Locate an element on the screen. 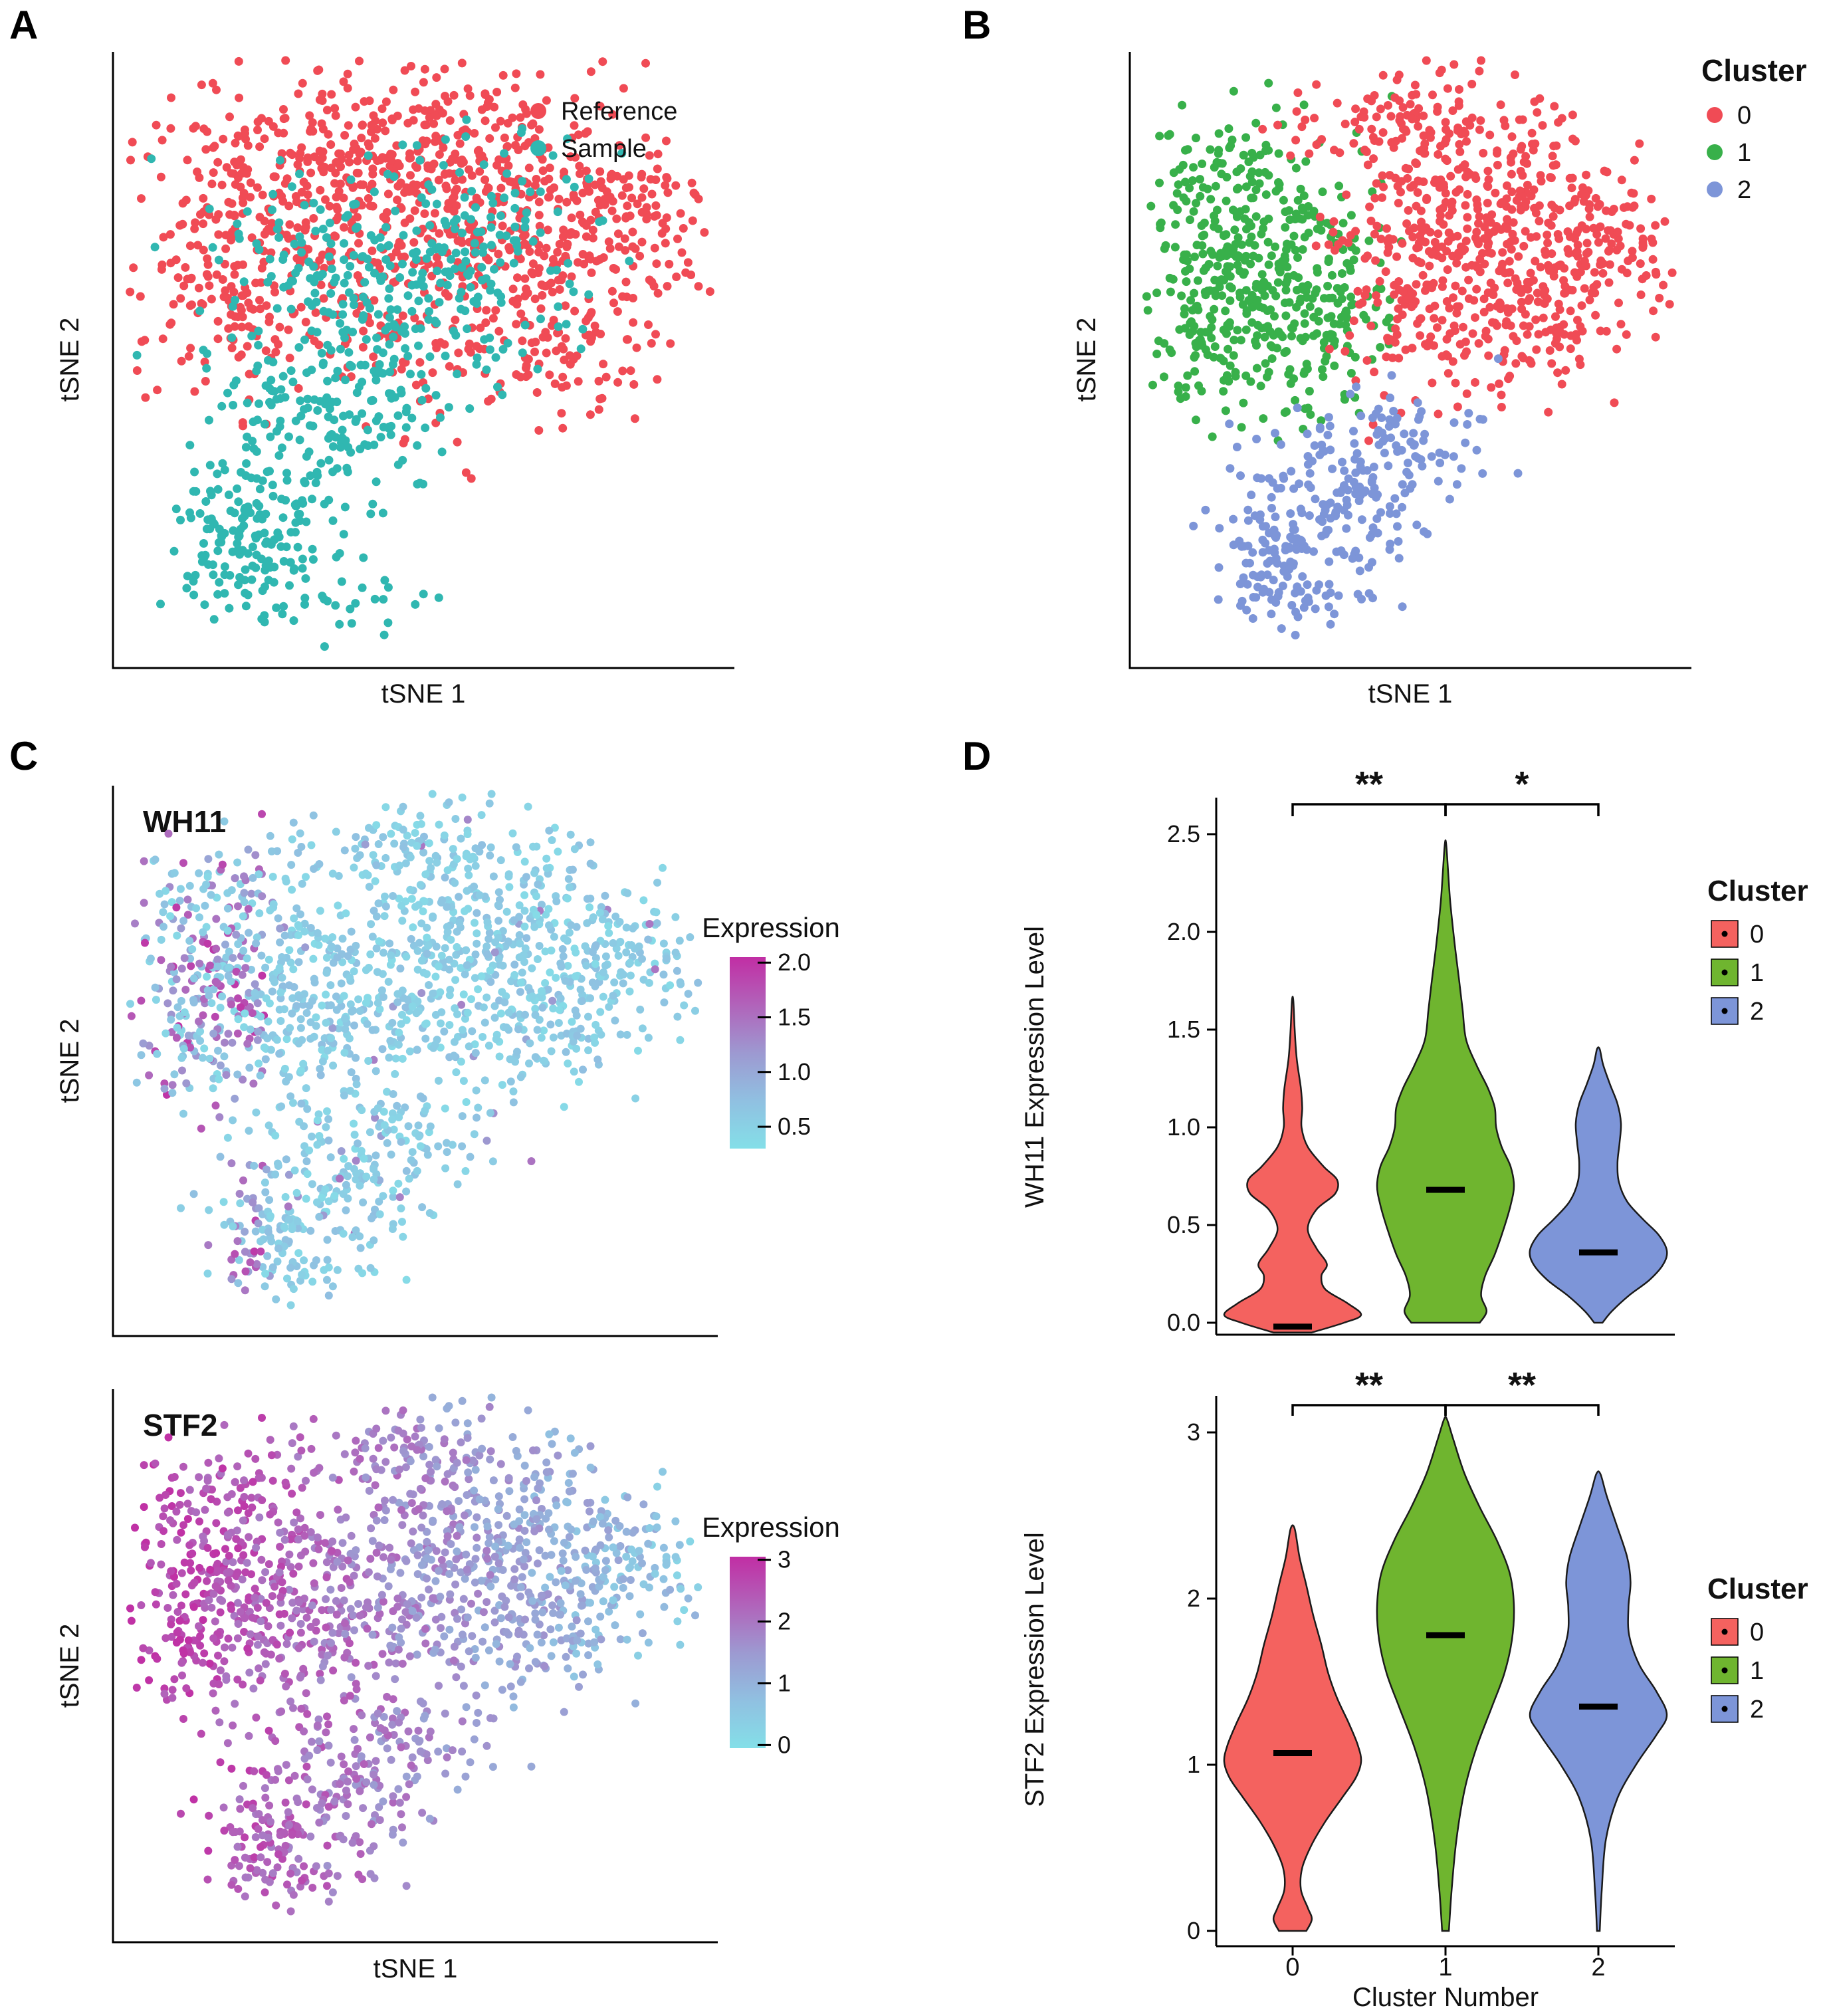 Image resolution: width=1821 pixels, height=2016 pixels. x-axis-label: Cluster Number is located at coordinates (1445, 1997).